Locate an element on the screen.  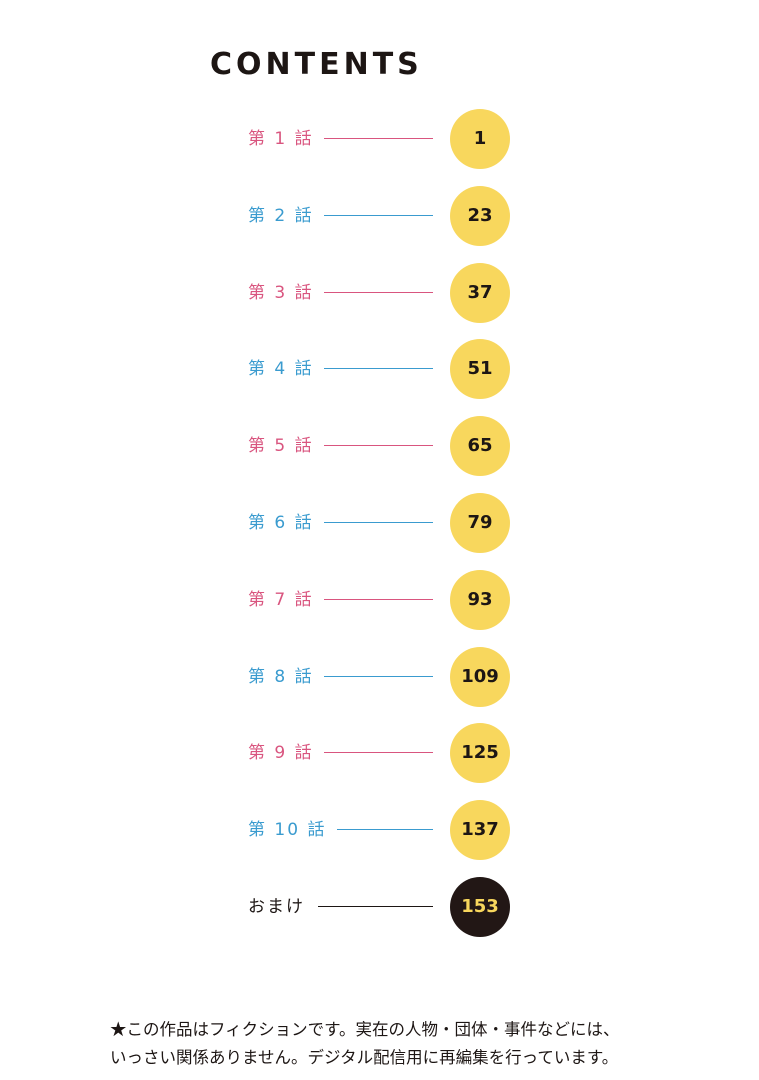
page-number-badge: 37 is located at coordinates (480, 293).